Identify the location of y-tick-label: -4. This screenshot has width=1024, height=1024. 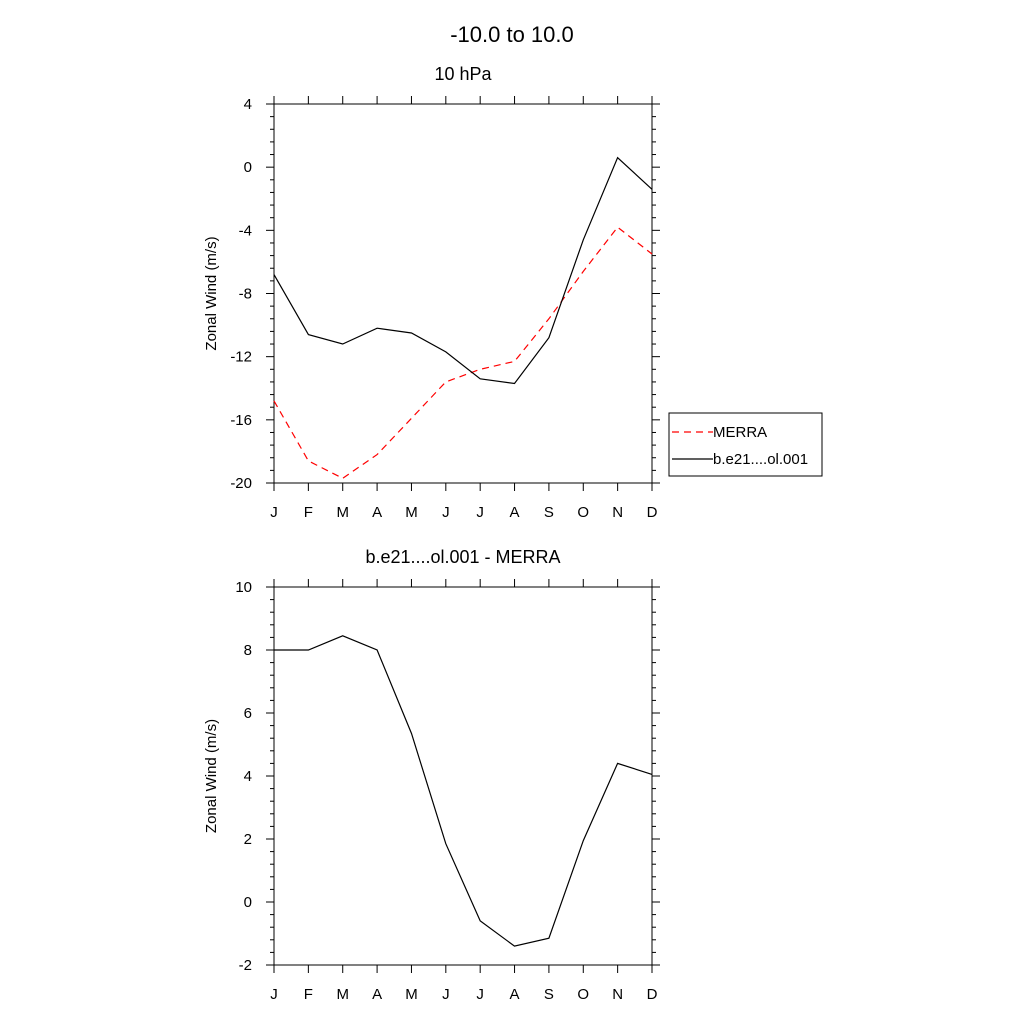
(245, 230).